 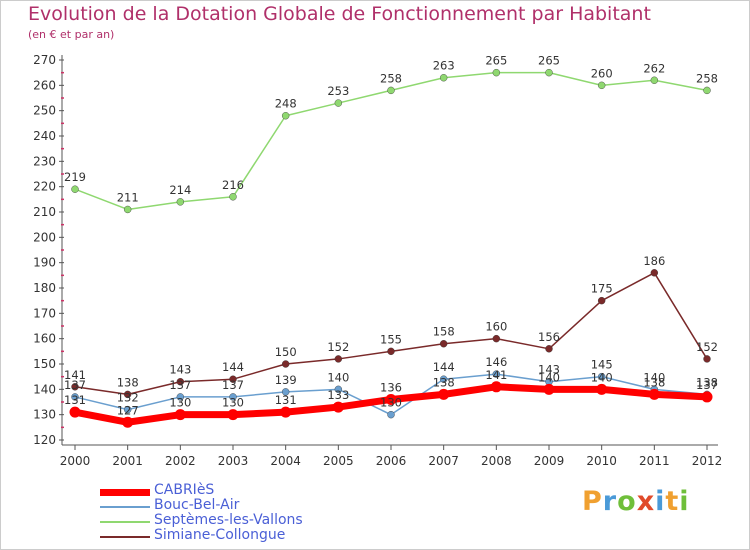 I want to click on logo-letter: t, so click(x=672, y=501).